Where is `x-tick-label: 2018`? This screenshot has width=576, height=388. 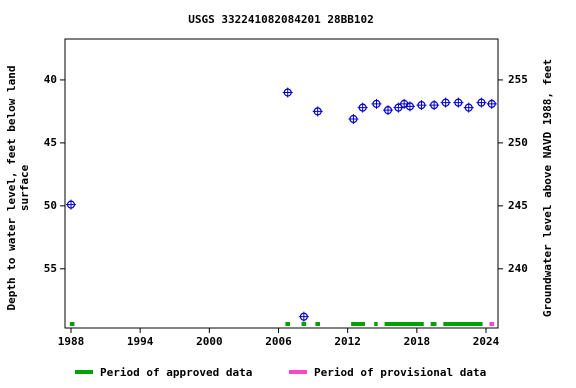 x-tick-label: 2018 is located at coordinates (417, 341).